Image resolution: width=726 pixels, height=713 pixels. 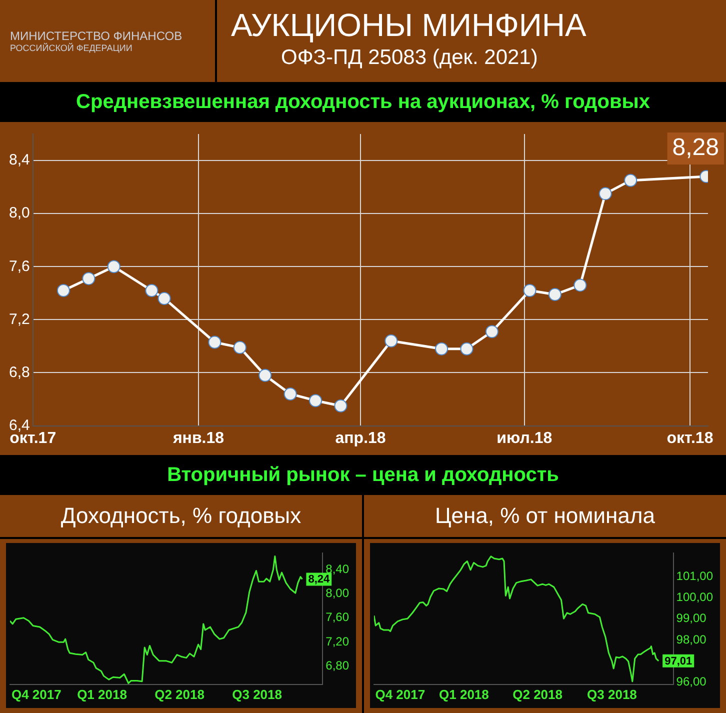 I want to click on text: ОФЗ-ПД 25083 (дек. 2021), so click(x=410, y=58).